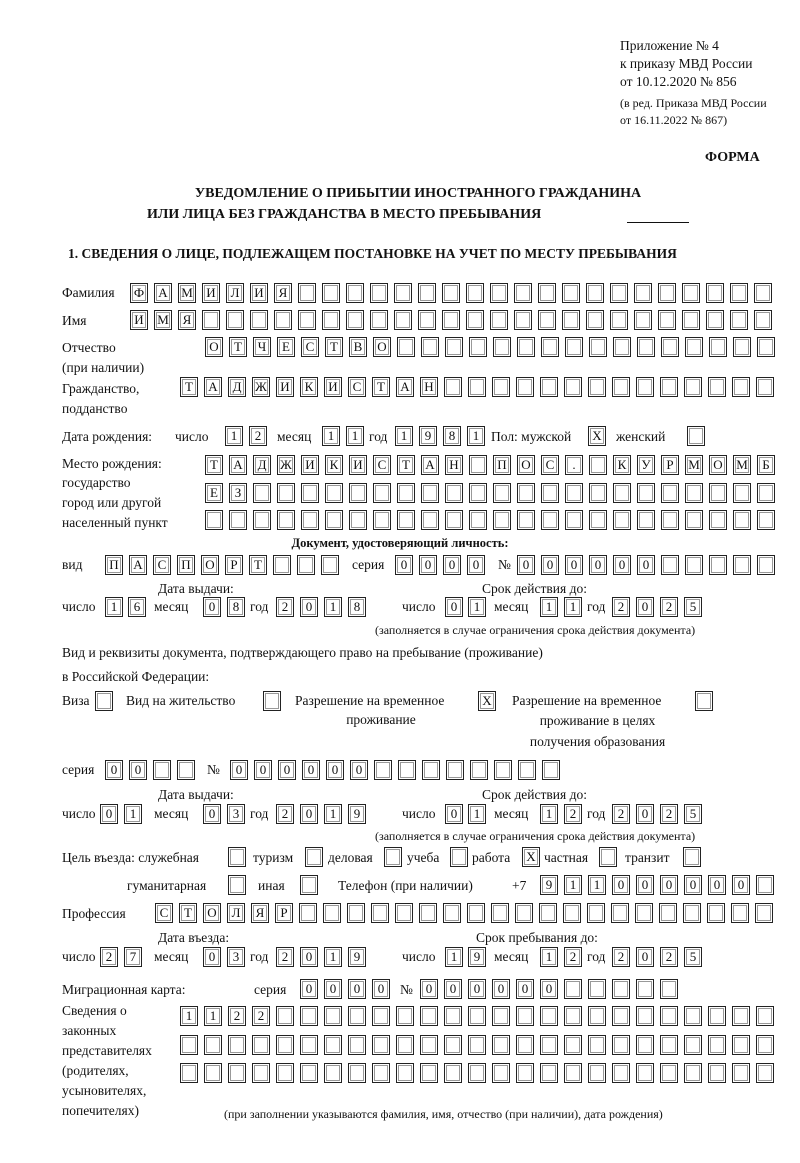 This screenshot has width=800, height=1163. Describe the element at coordinates (236, 913) in the screenshot. I see `profession-cell: Л` at that location.